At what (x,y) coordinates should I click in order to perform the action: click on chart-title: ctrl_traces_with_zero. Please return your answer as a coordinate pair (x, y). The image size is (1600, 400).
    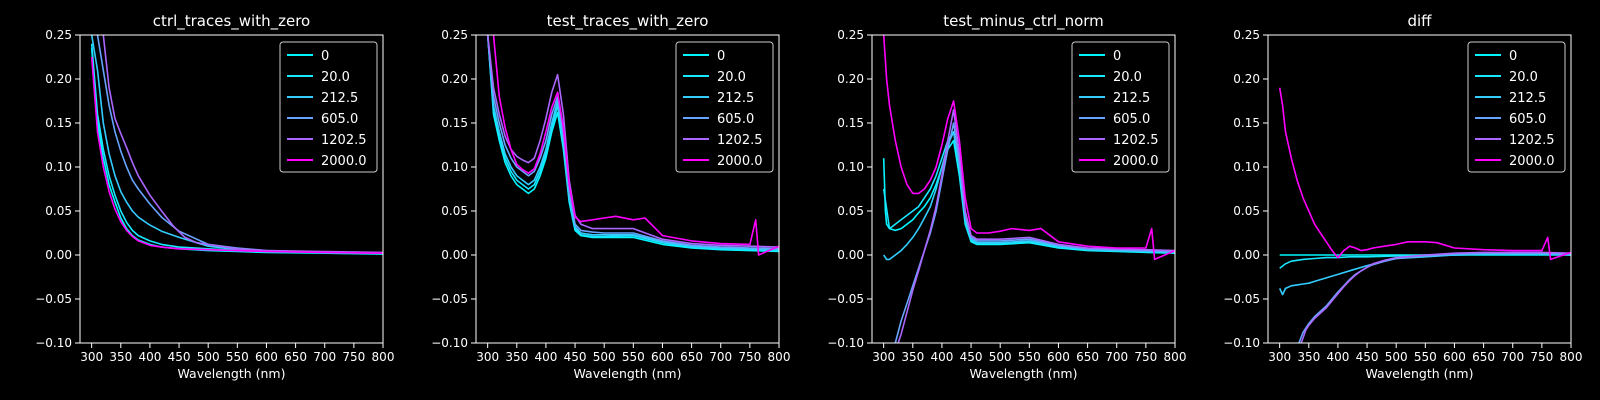
    Looking at the image, I should click on (231, 21).